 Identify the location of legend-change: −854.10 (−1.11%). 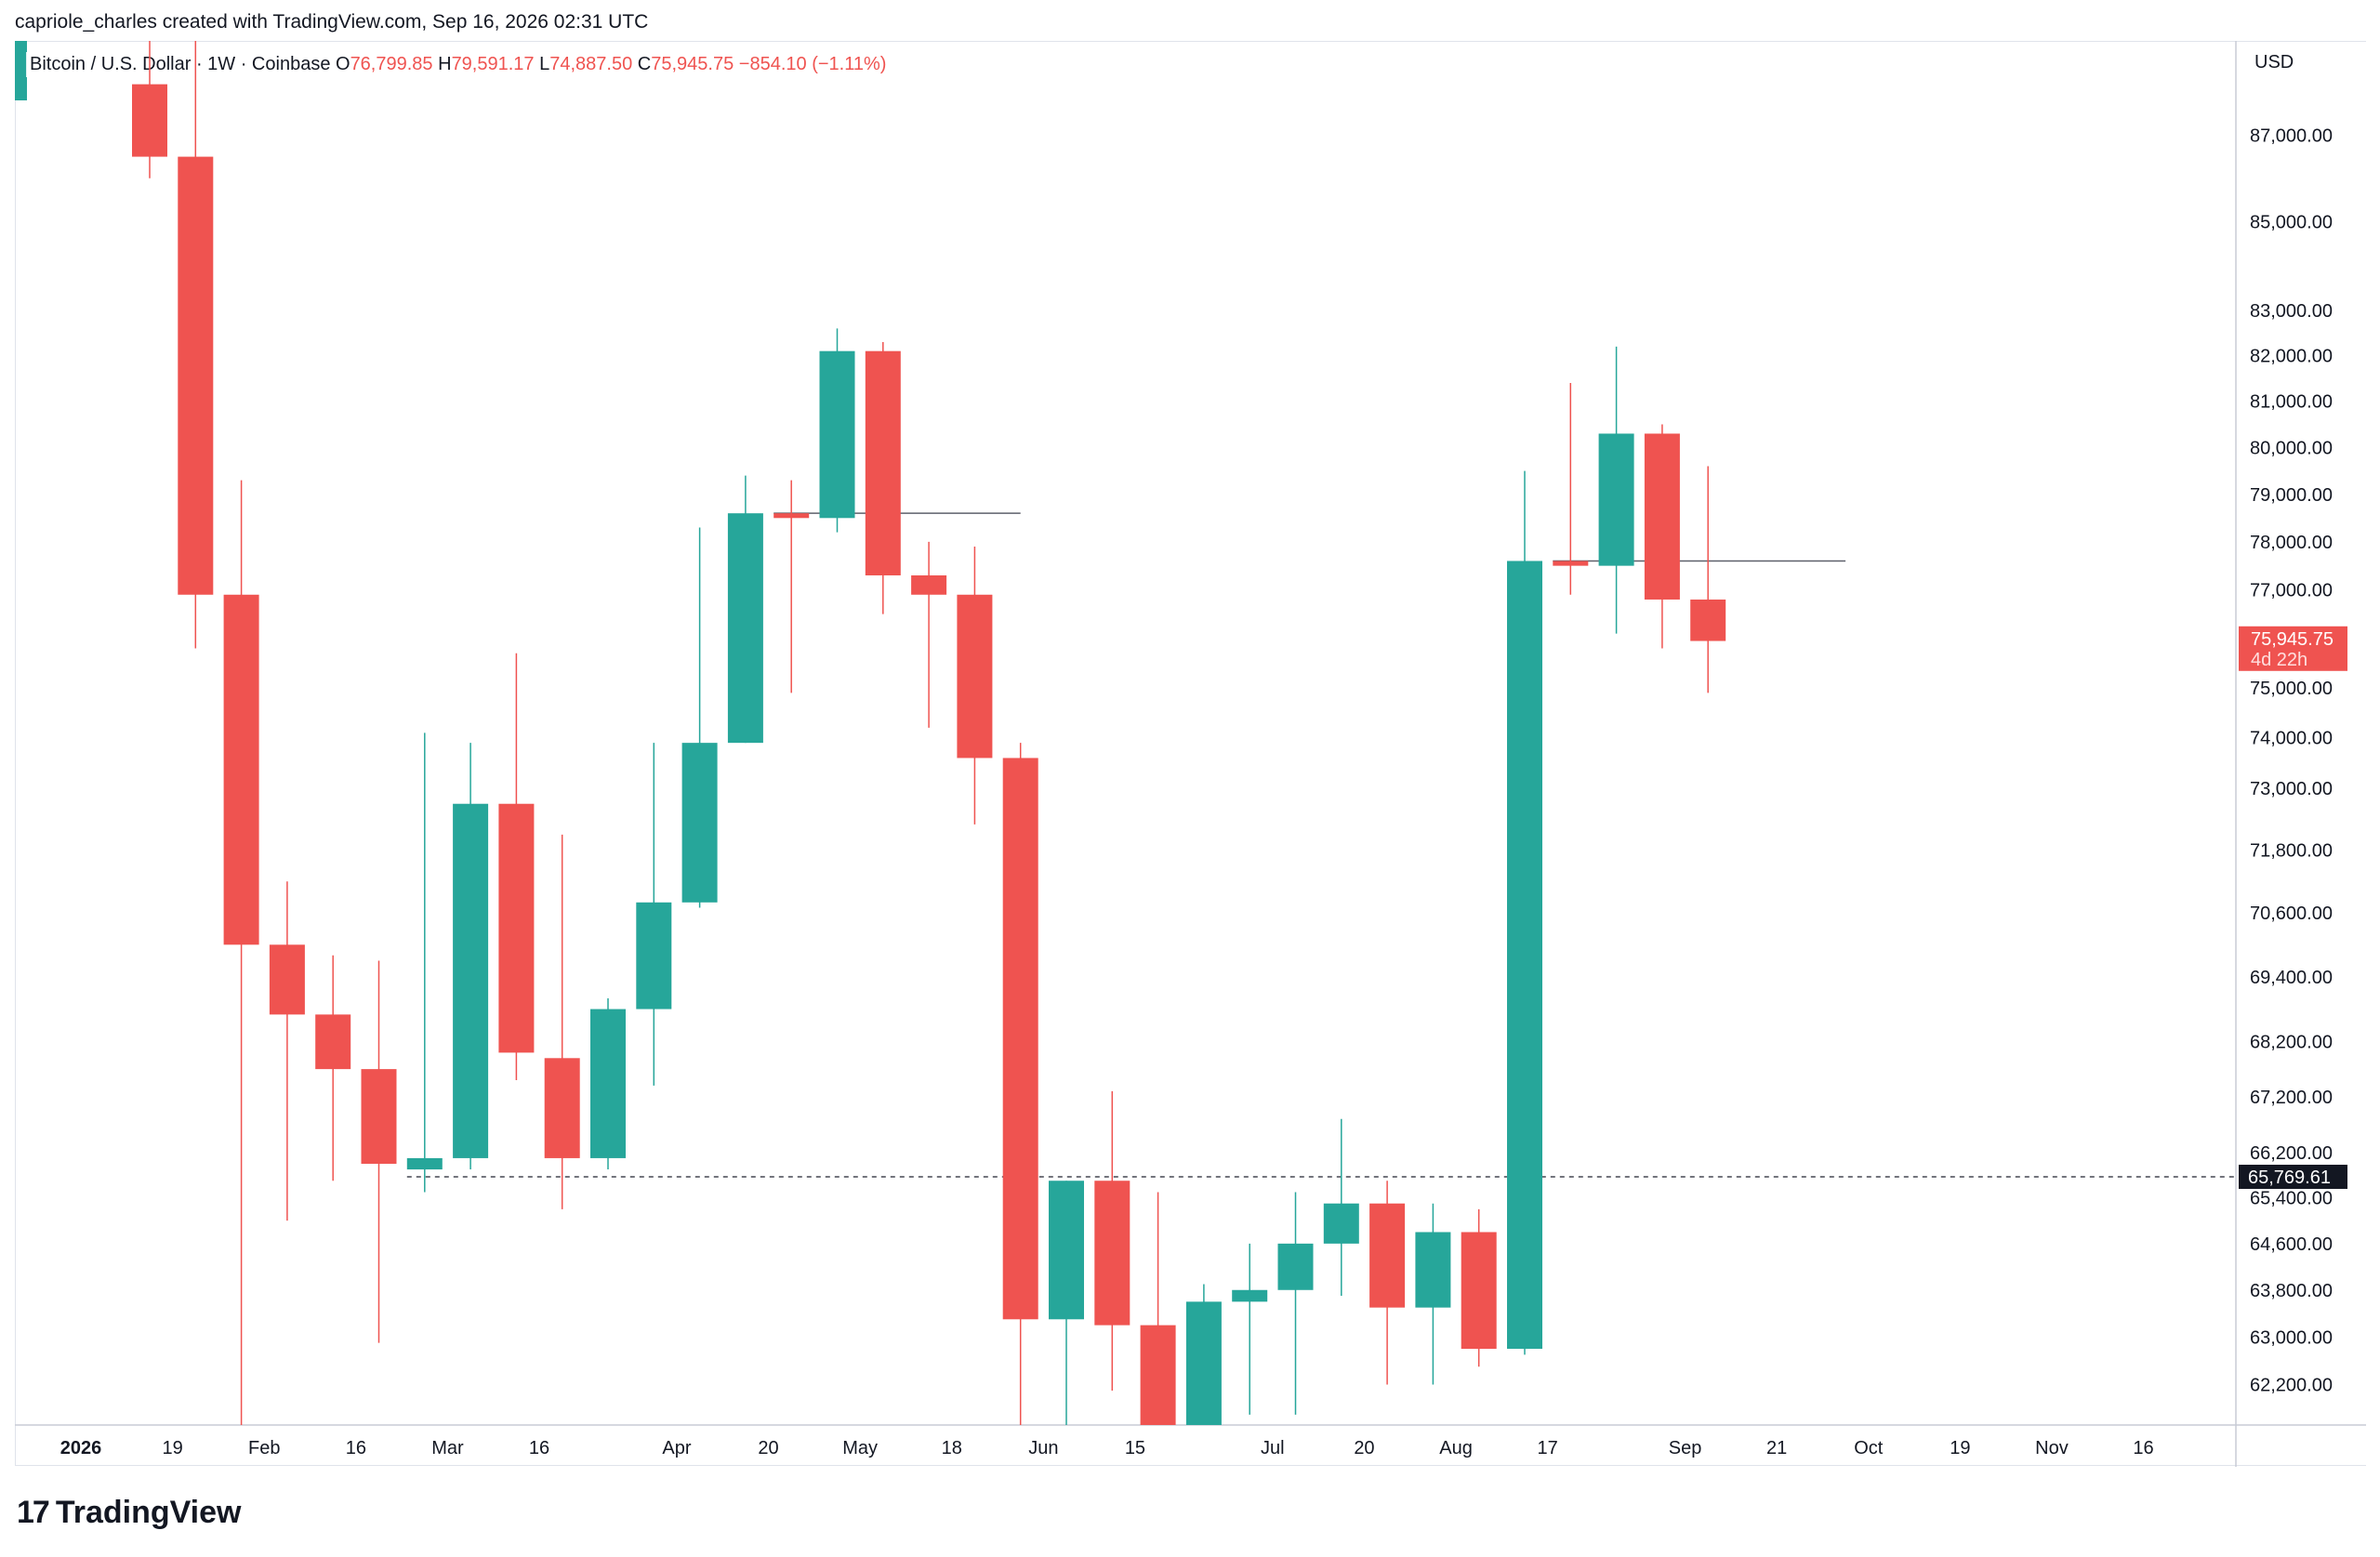
(812, 64).